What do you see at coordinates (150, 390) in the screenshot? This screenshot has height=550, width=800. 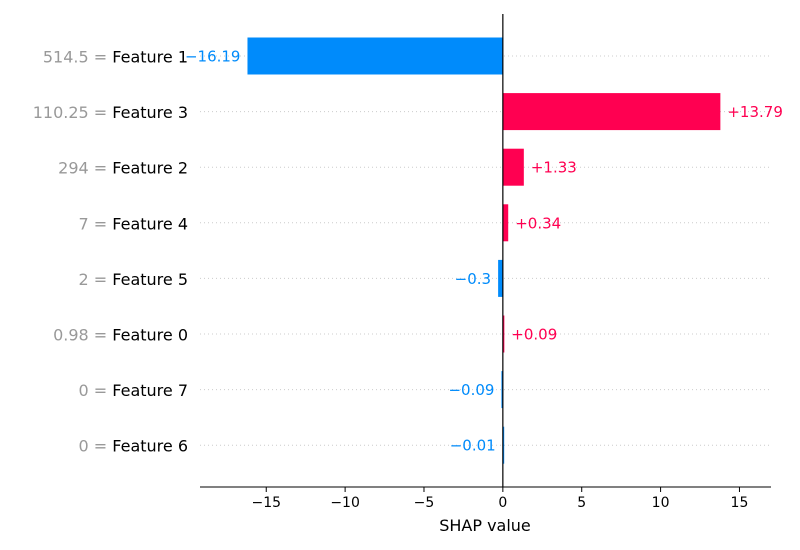 I see `feature-name-text: Feature 7` at bounding box center [150, 390].